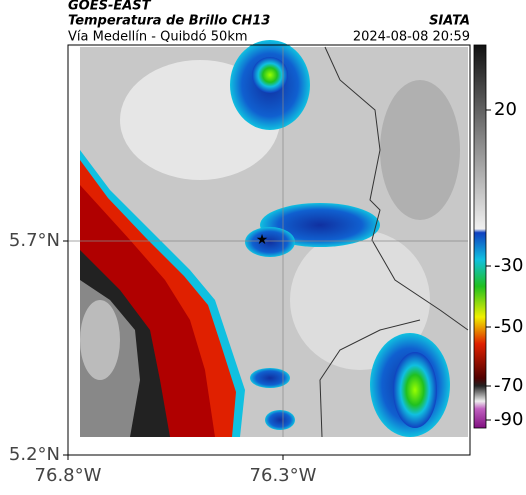  I want to click on x-tick-label: 76.3°W, so click(283, 475).